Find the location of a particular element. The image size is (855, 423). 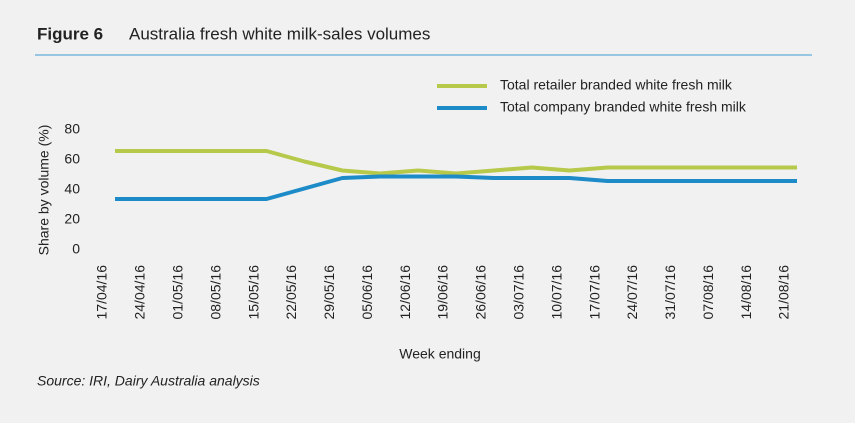

x-tick-label: 19/06/16 is located at coordinates (443, 292).